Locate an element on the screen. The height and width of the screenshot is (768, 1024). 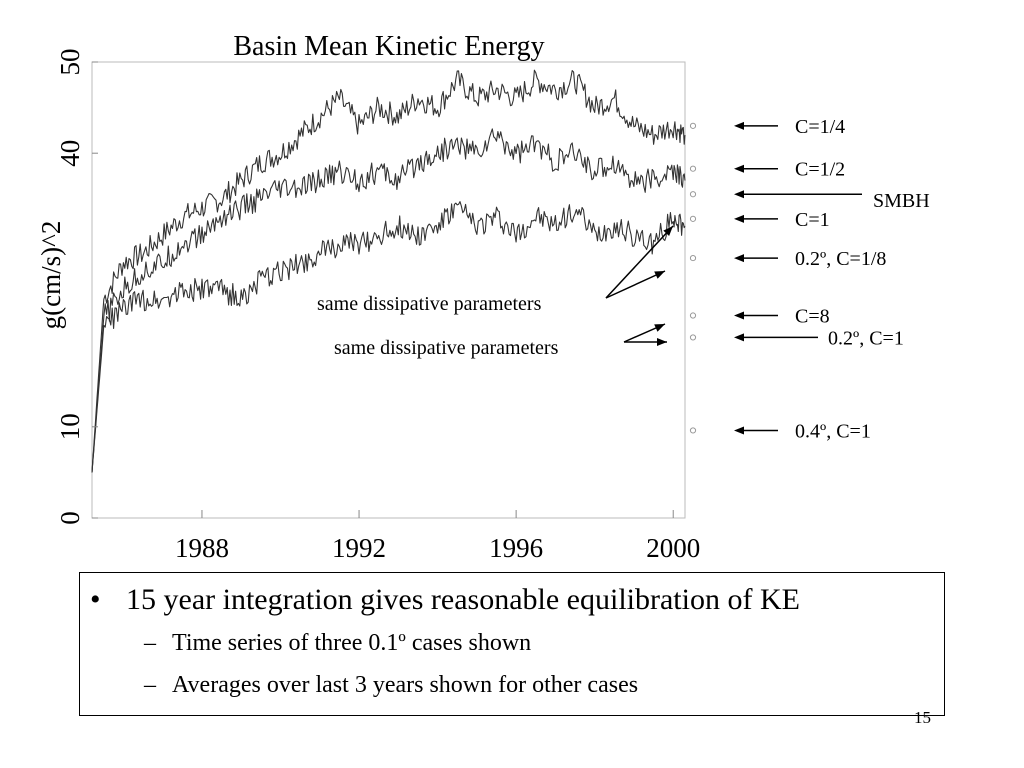
marker-label: C=8 is located at coordinates (812, 317).